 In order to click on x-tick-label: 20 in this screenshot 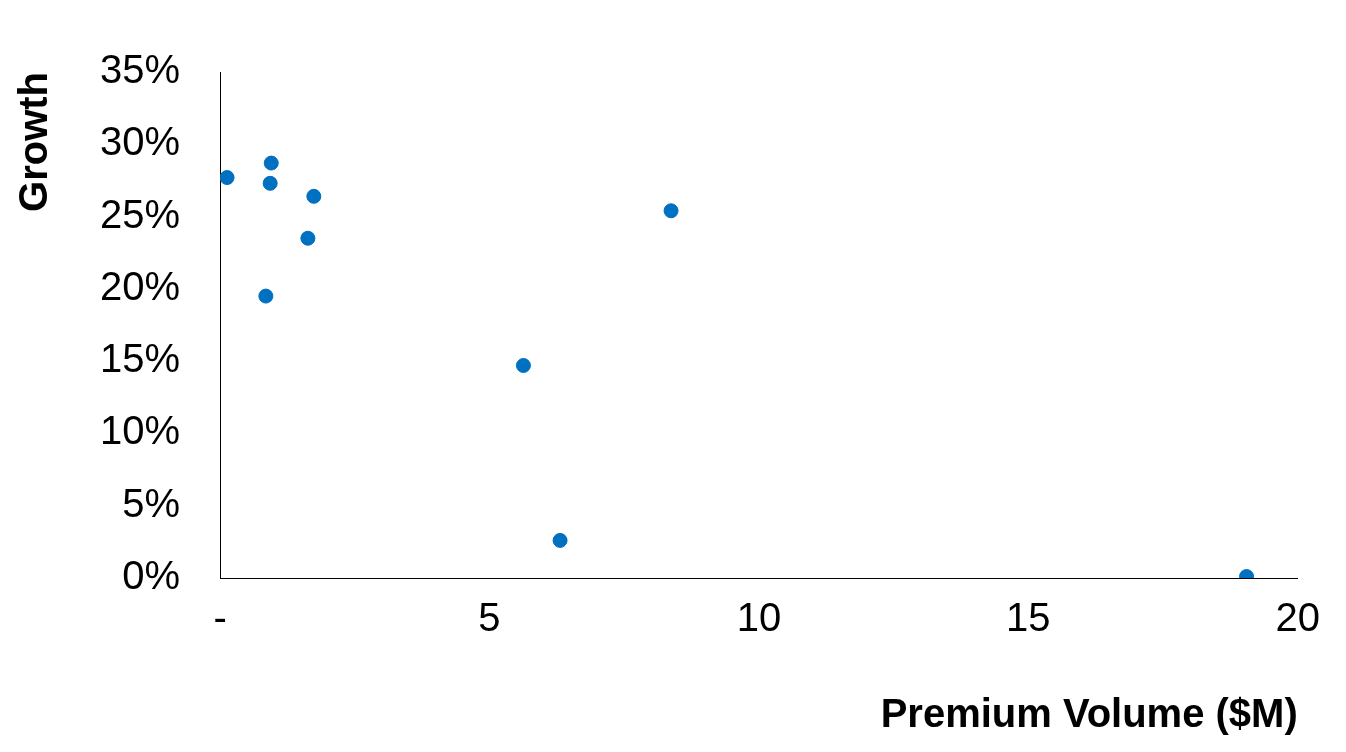, I will do `click(1297, 617)`.